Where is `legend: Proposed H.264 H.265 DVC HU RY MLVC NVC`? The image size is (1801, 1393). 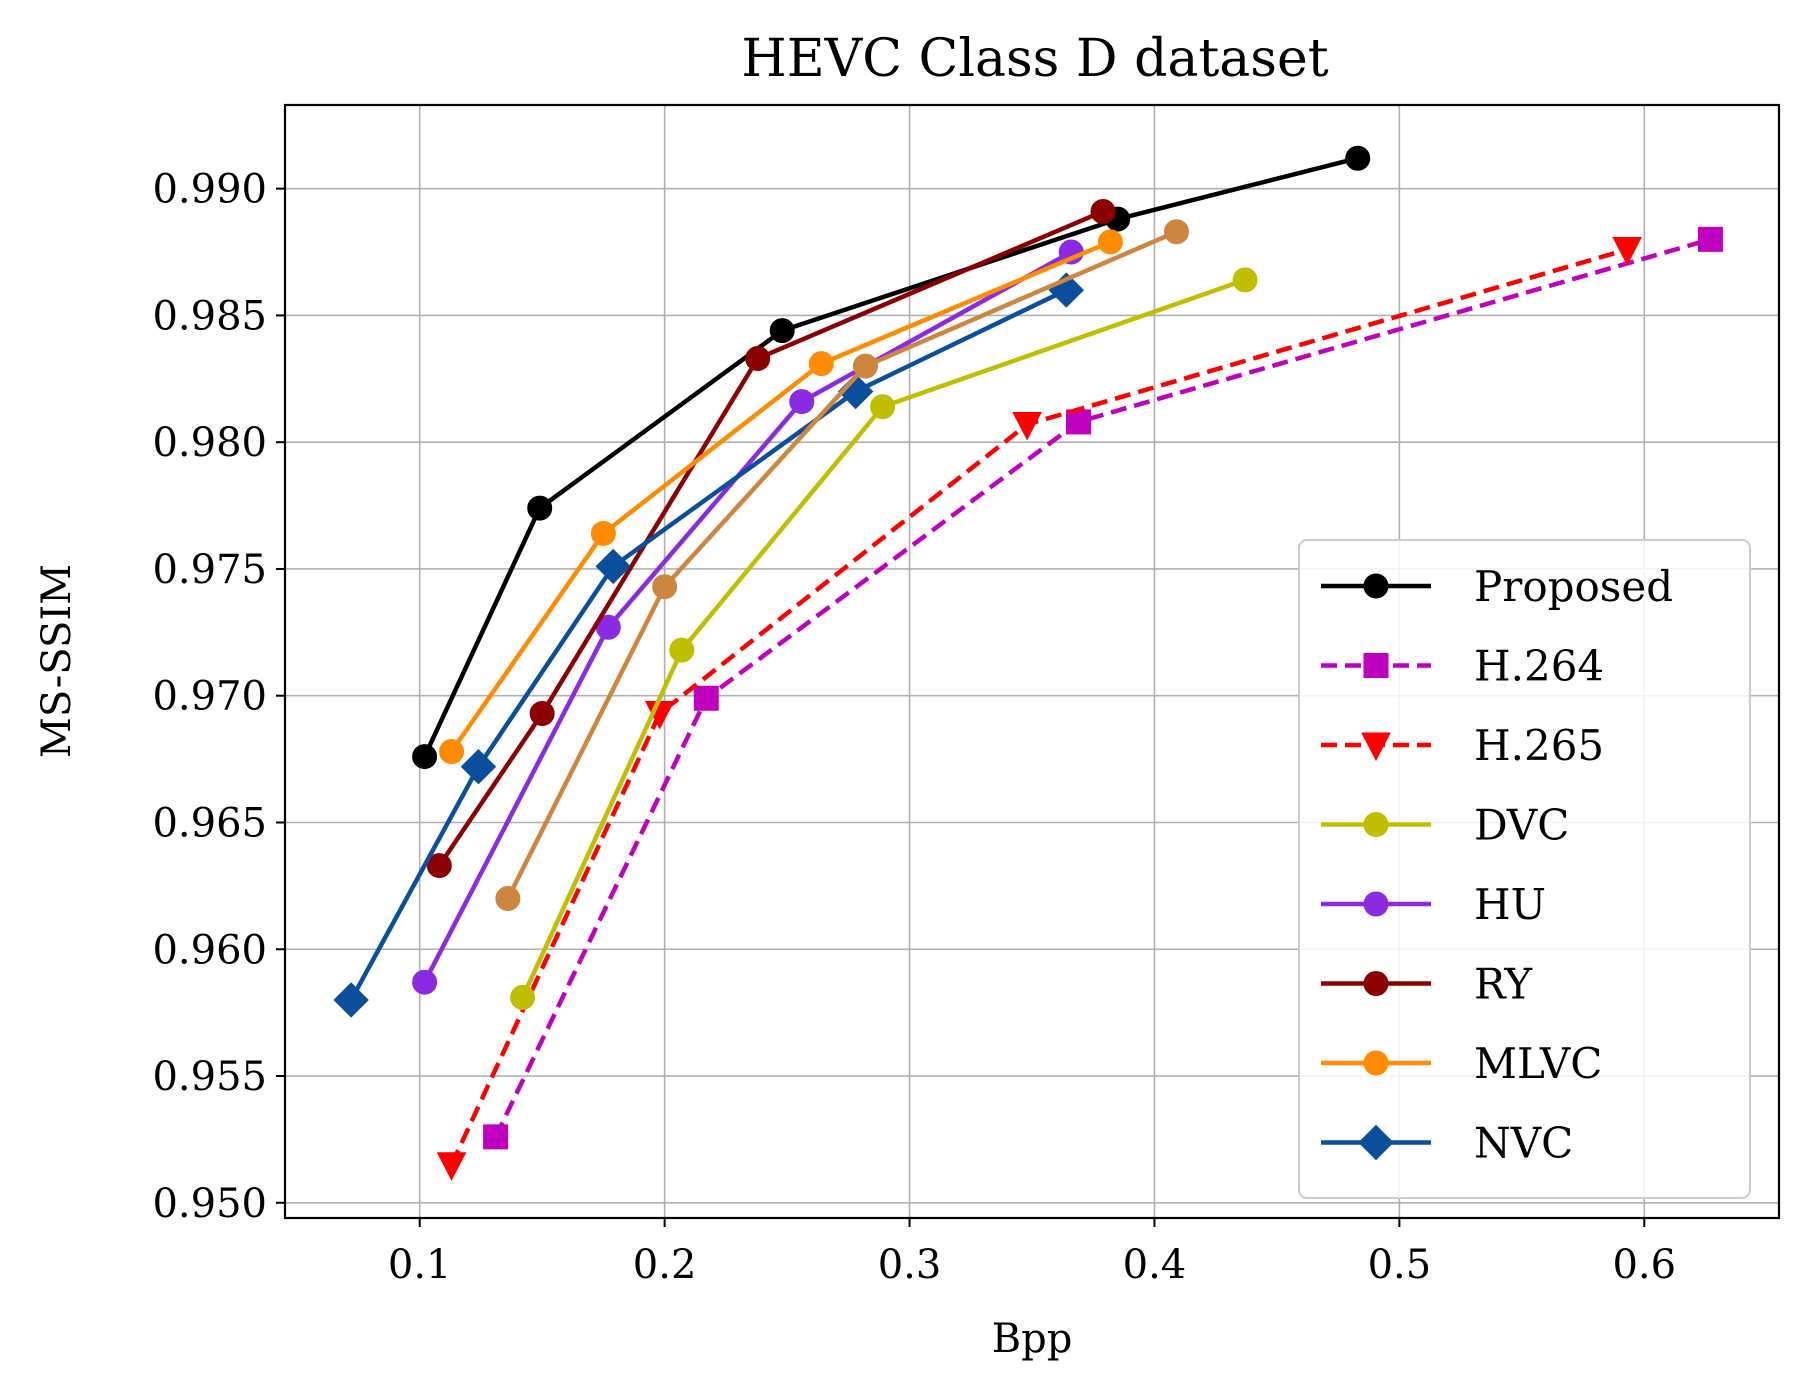
legend: Proposed H.264 H.265 DVC HU RY MLVC NVC is located at coordinates (1524, 869).